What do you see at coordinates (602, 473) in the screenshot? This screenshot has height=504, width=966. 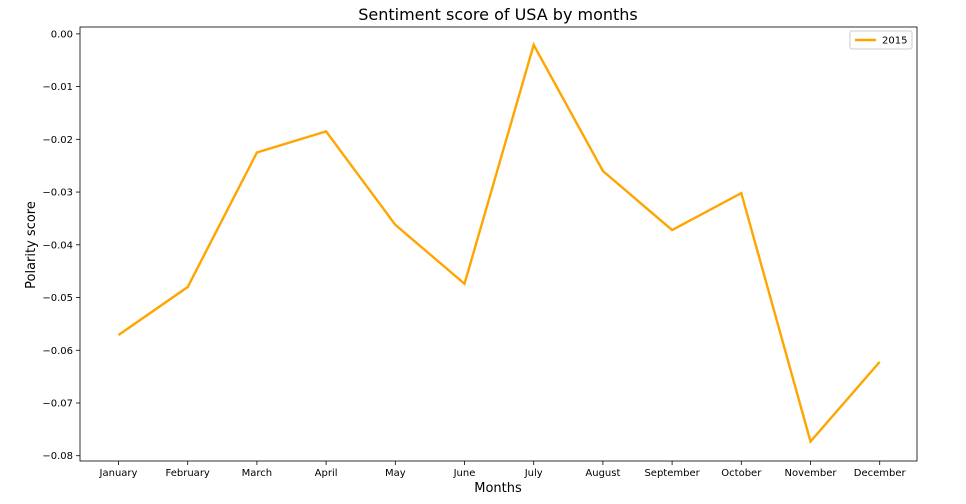 I see `x-tick-label: August` at bounding box center [602, 473].